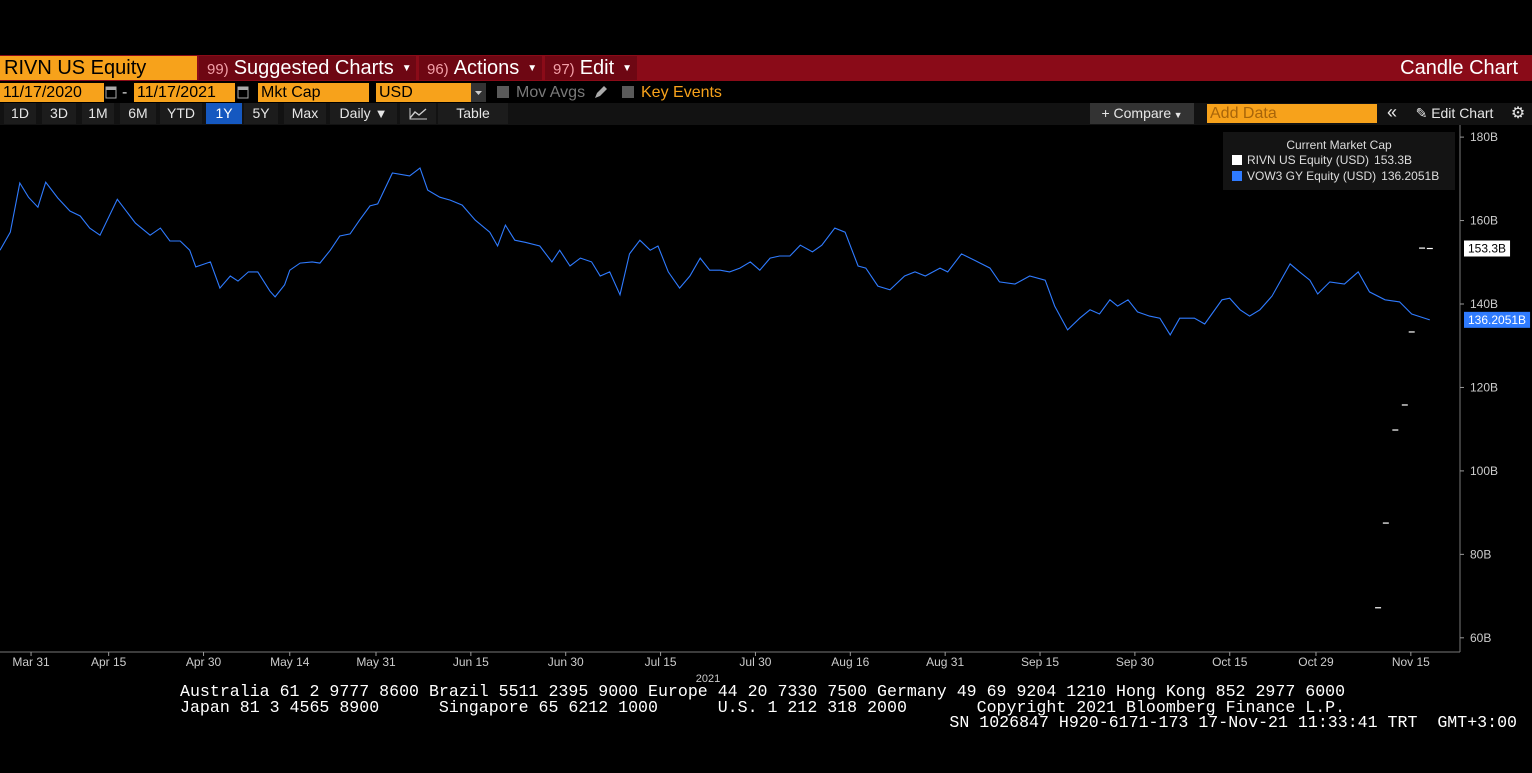 The width and height of the screenshot is (1532, 773). I want to click on edit-chart-label: Edit Chart, so click(1462, 113).